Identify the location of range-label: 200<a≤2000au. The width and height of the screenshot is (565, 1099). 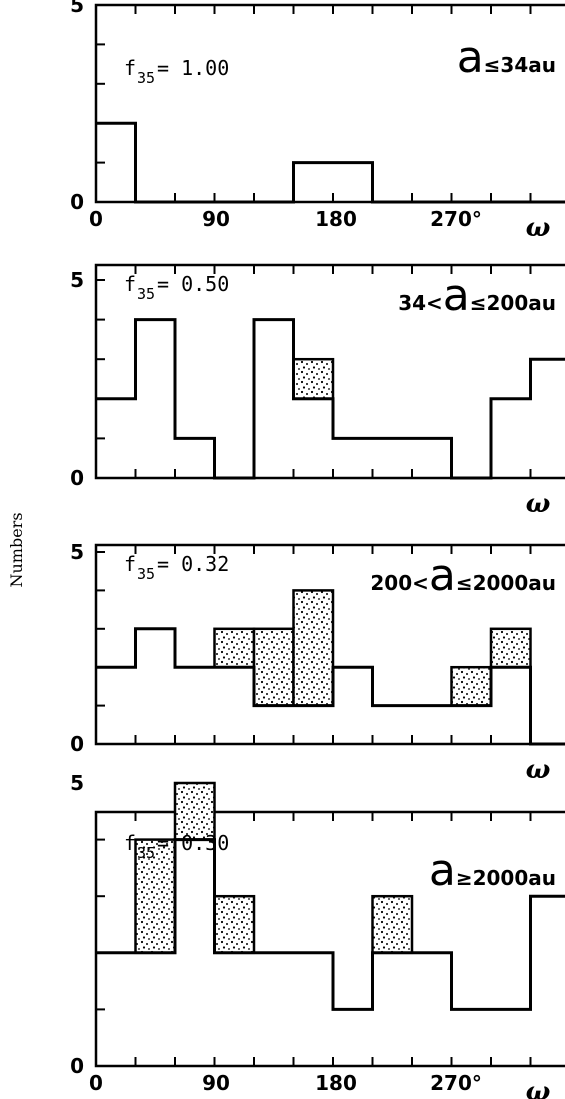
(463, 575).